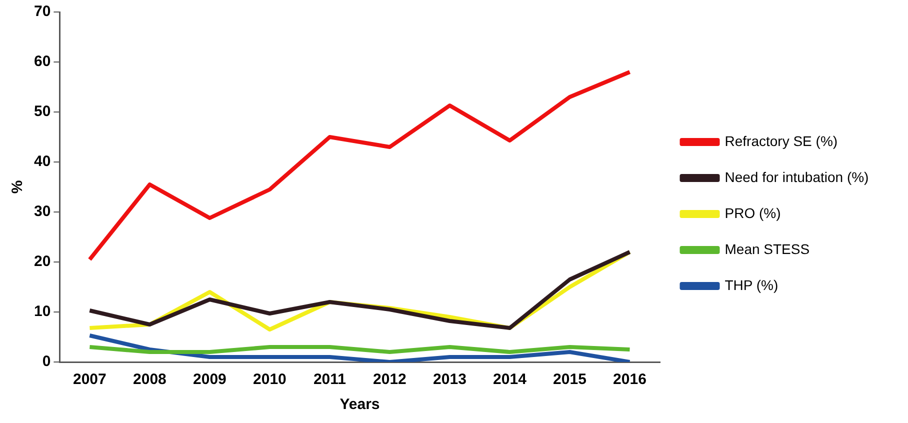 Image resolution: width=908 pixels, height=423 pixels. I want to click on legend-label: THP (%), so click(751, 284).